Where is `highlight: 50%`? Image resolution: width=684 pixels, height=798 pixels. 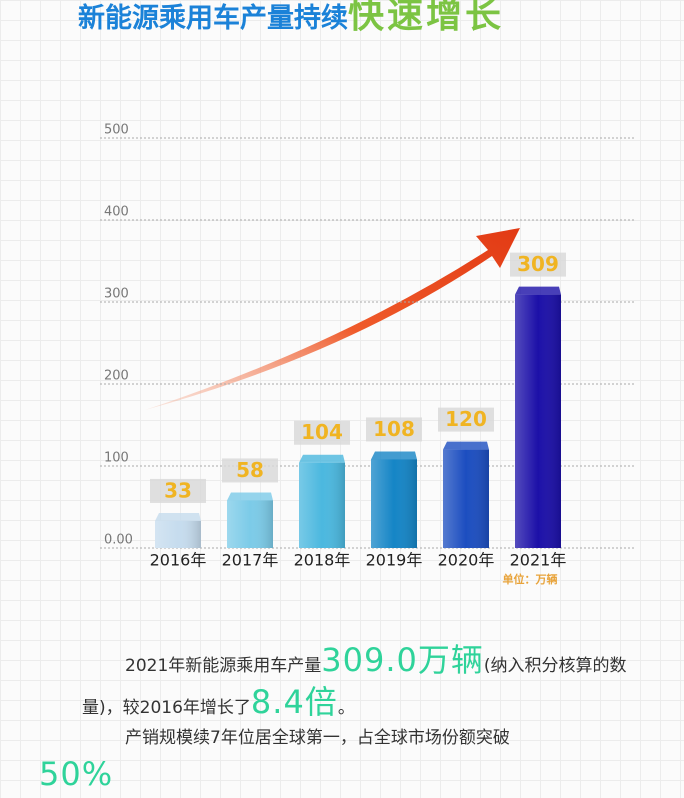
highlight: 50% is located at coordinates (76, 774).